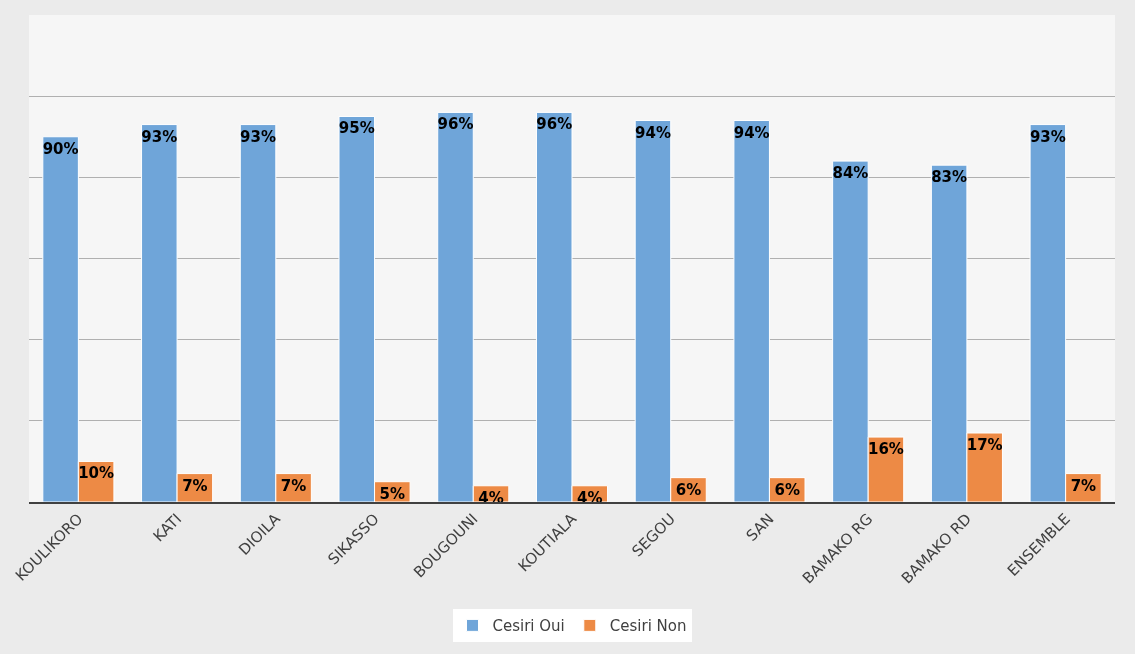  I want to click on data-label: 84%, so click(850, 173).